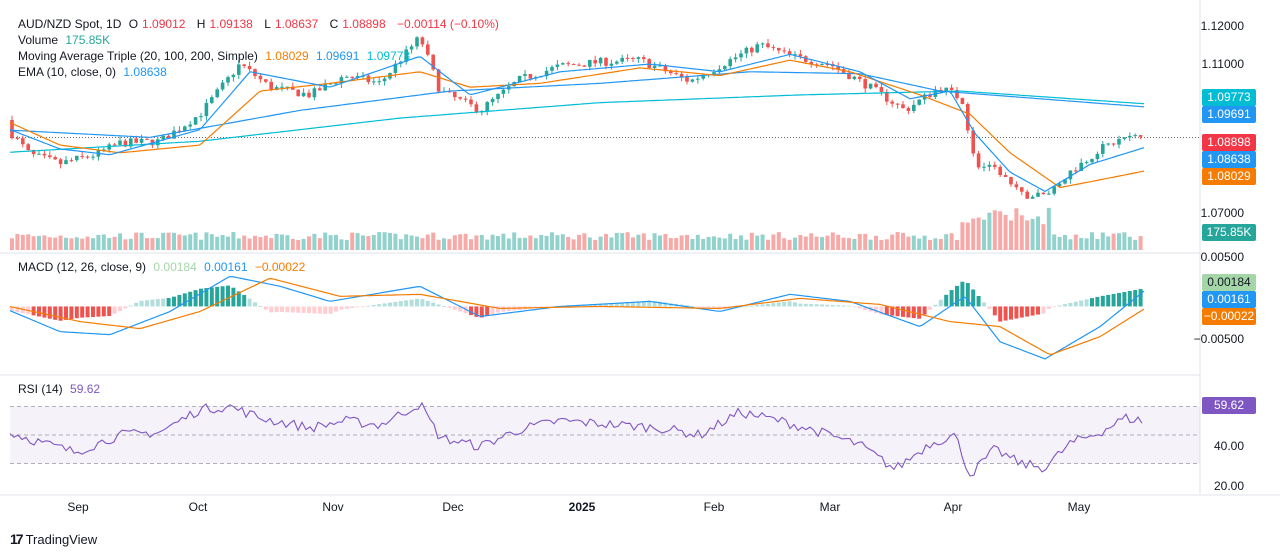 This screenshot has width=1280, height=555. I want to click on rsi-legend: RSI (14) 59.62, so click(61, 389).